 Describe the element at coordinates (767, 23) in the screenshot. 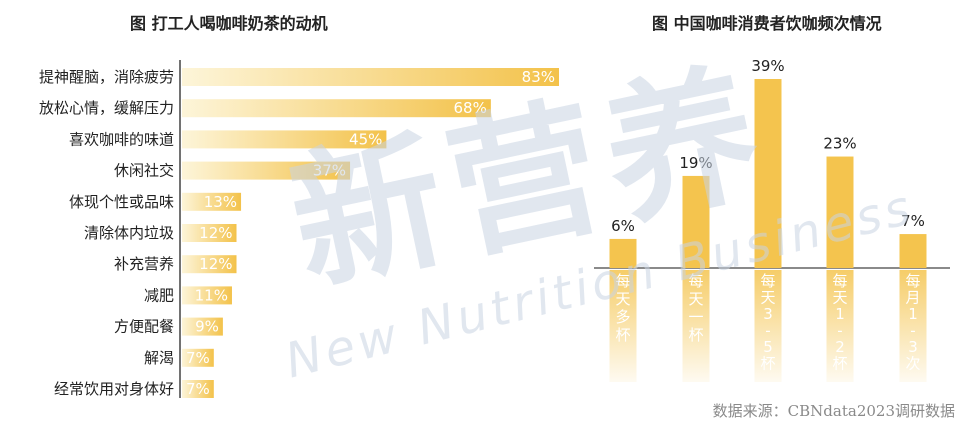

I see `right-chart-title: 图 中国咖啡消费者饮咖频次情况` at that location.